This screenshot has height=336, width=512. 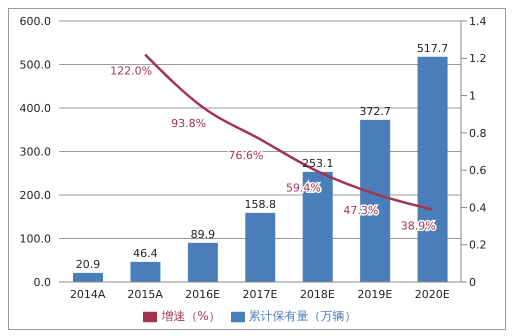 What do you see at coordinates (375, 111) in the screenshot?
I see `data-label: 372.7` at bounding box center [375, 111].